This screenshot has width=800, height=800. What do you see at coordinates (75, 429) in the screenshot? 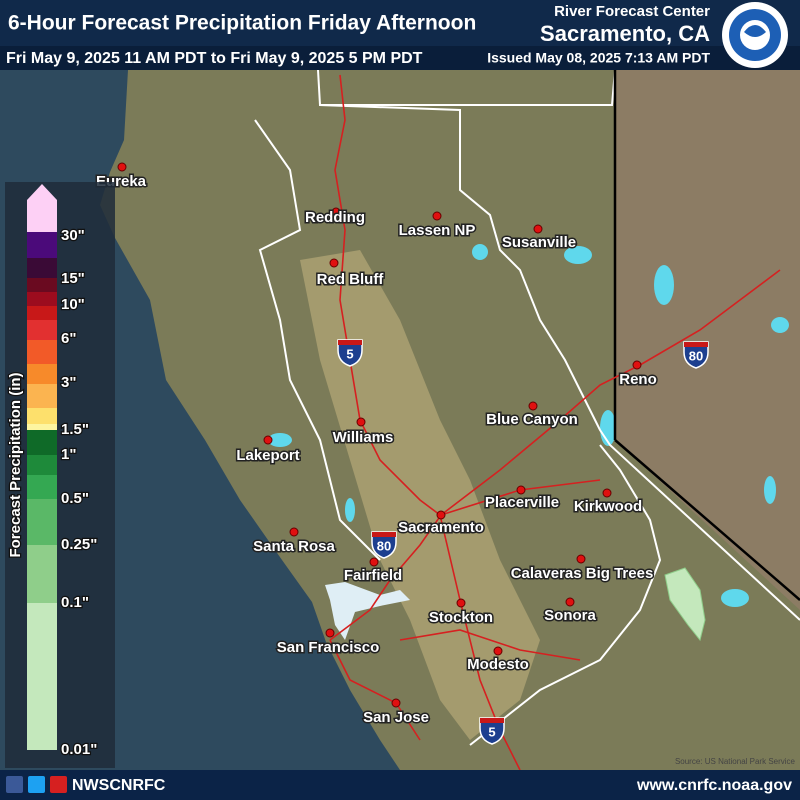
I see `legend-label: 1.5"` at bounding box center [75, 429].